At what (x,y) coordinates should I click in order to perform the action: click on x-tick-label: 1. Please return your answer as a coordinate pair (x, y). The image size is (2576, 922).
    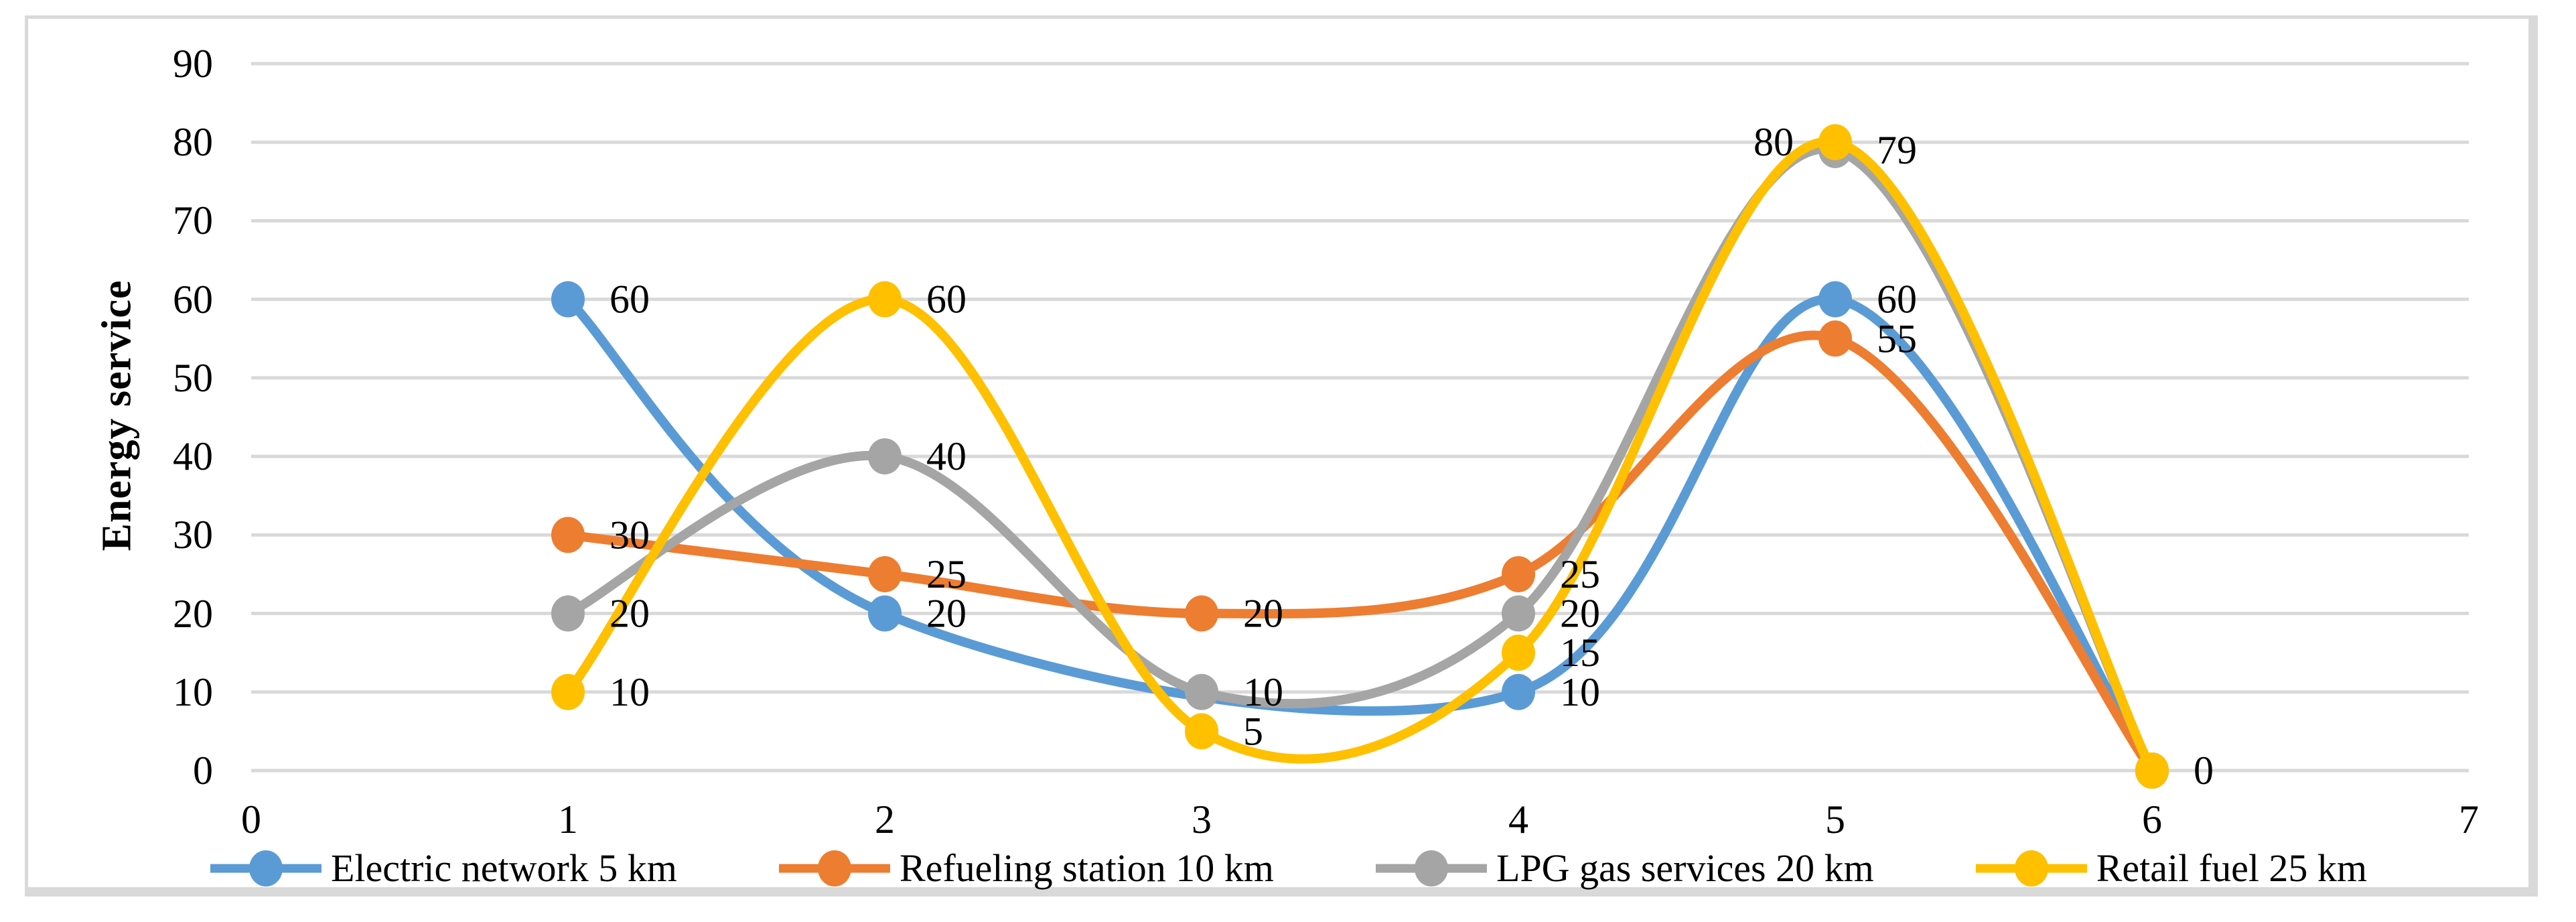
    Looking at the image, I should click on (568, 819).